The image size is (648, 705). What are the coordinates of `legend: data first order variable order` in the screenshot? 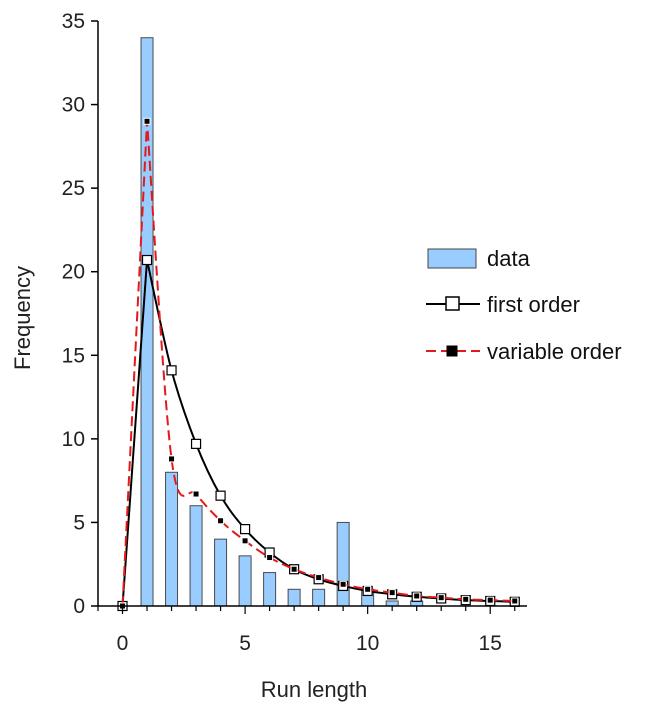 It's located at (524, 305).